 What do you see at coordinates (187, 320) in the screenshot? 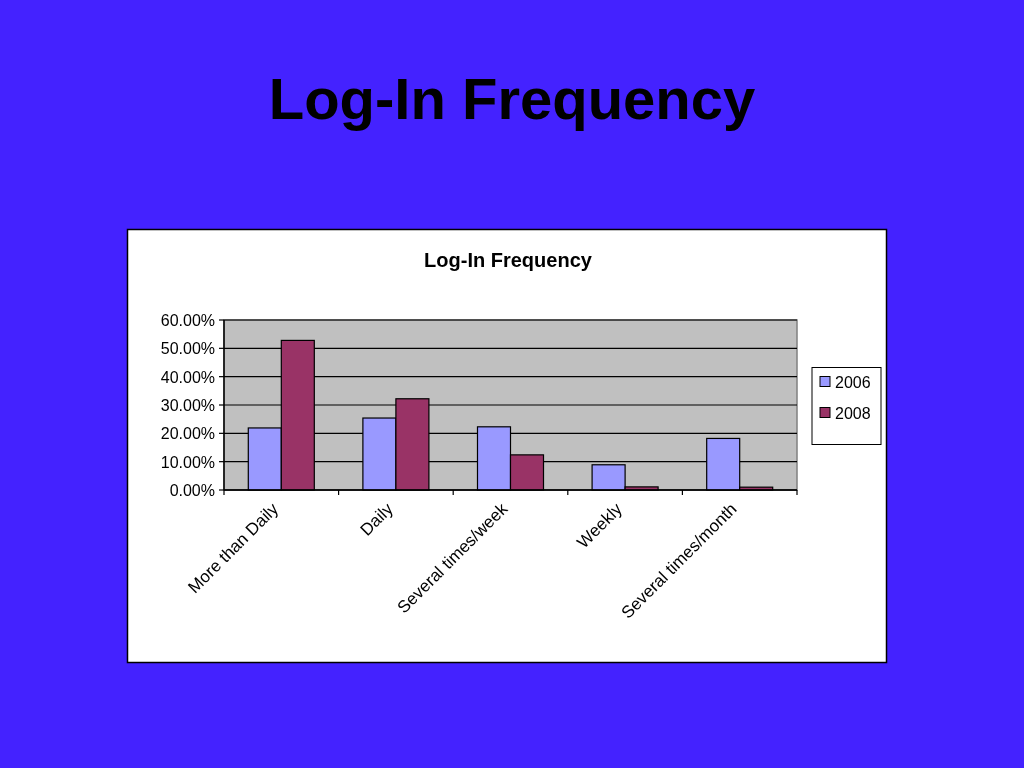
I see `y-tick-label: 60.00%` at bounding box center [187, 320].